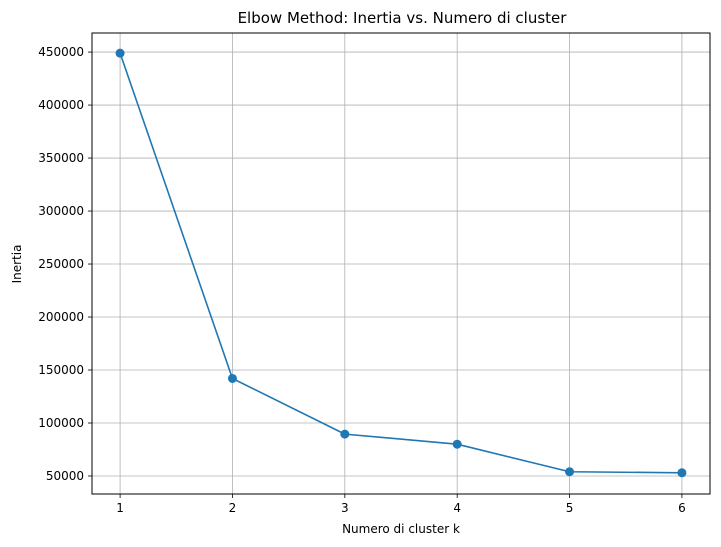 Image resolution: width=721 pixels, height=547 pixels. I want to click on y-tick-label: 450000, so click(61, 52).